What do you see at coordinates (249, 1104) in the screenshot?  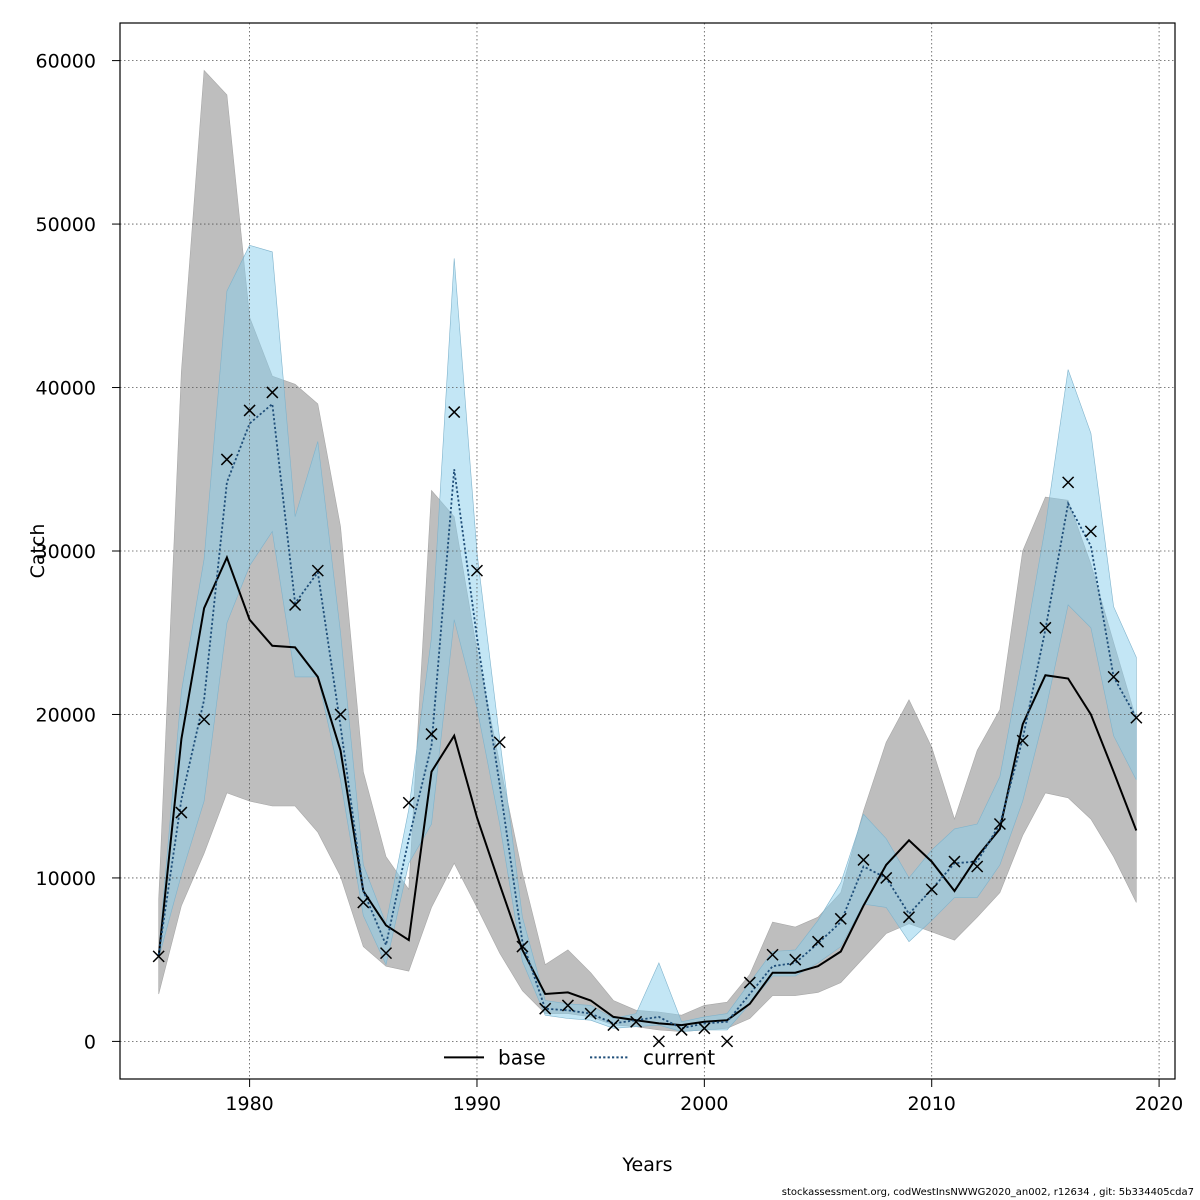 I see `x-tick-label: 1980` at bounding box center [249, 1104].